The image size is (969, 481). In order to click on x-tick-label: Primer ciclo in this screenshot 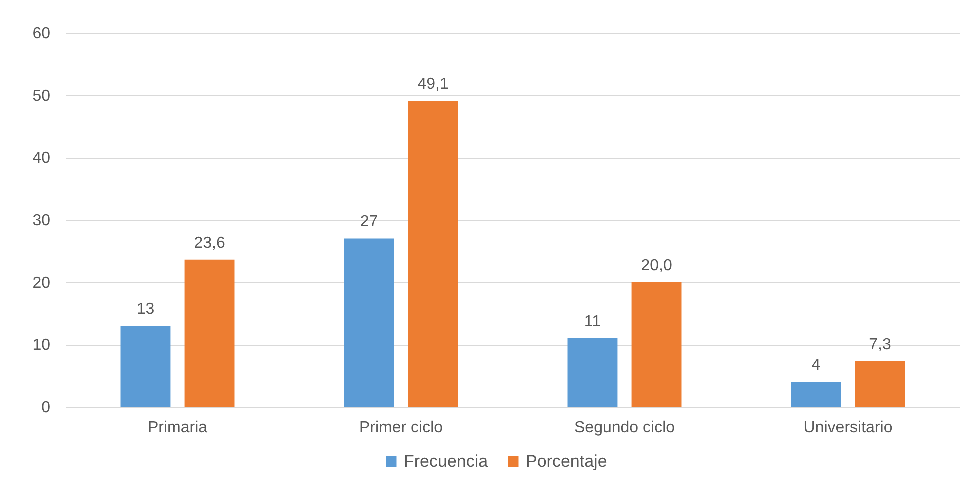, I will do `click(401, 428)`.